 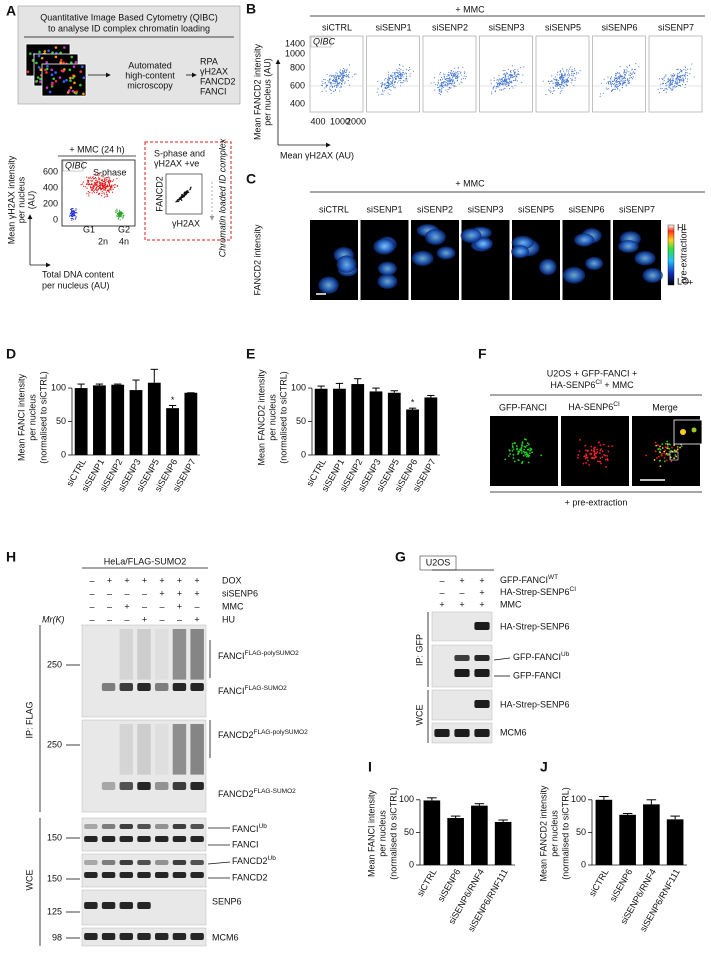 What do you see at coordinates (621, 885) in the screenshot?
I see `x-tick-label: siSENP6` at bounding box center [621, 885].